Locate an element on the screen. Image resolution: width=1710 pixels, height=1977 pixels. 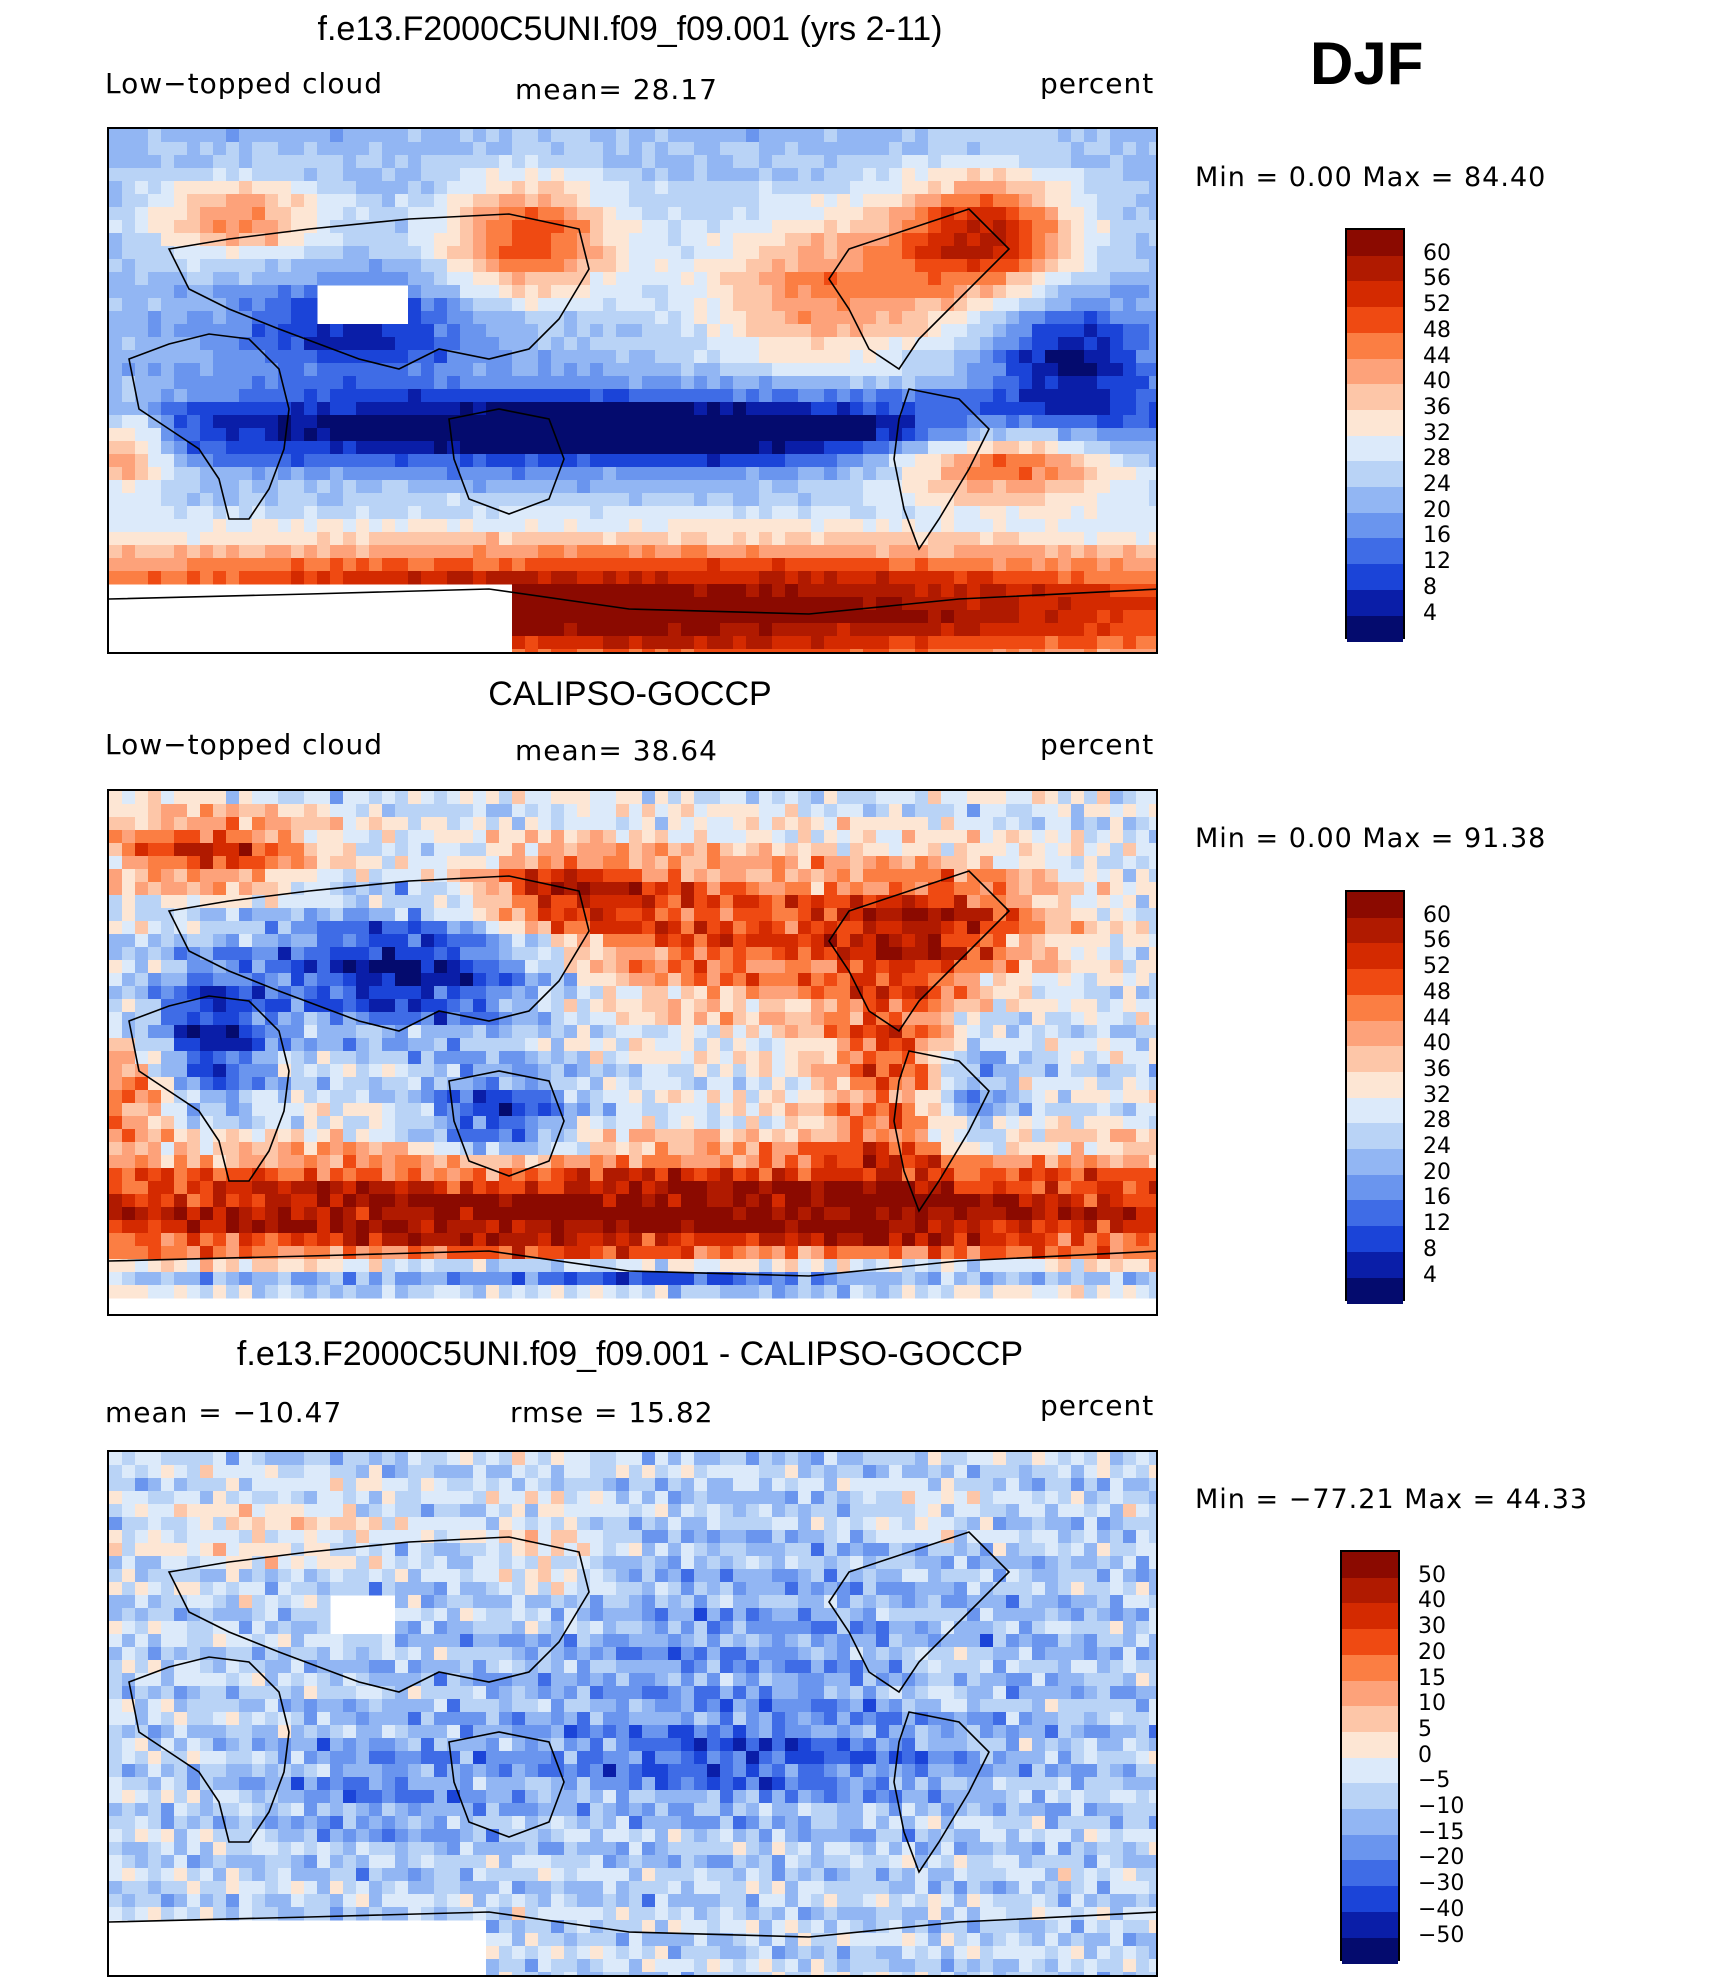
colorbar-tick-label: 32 is located at coordinates (1437, 1096).